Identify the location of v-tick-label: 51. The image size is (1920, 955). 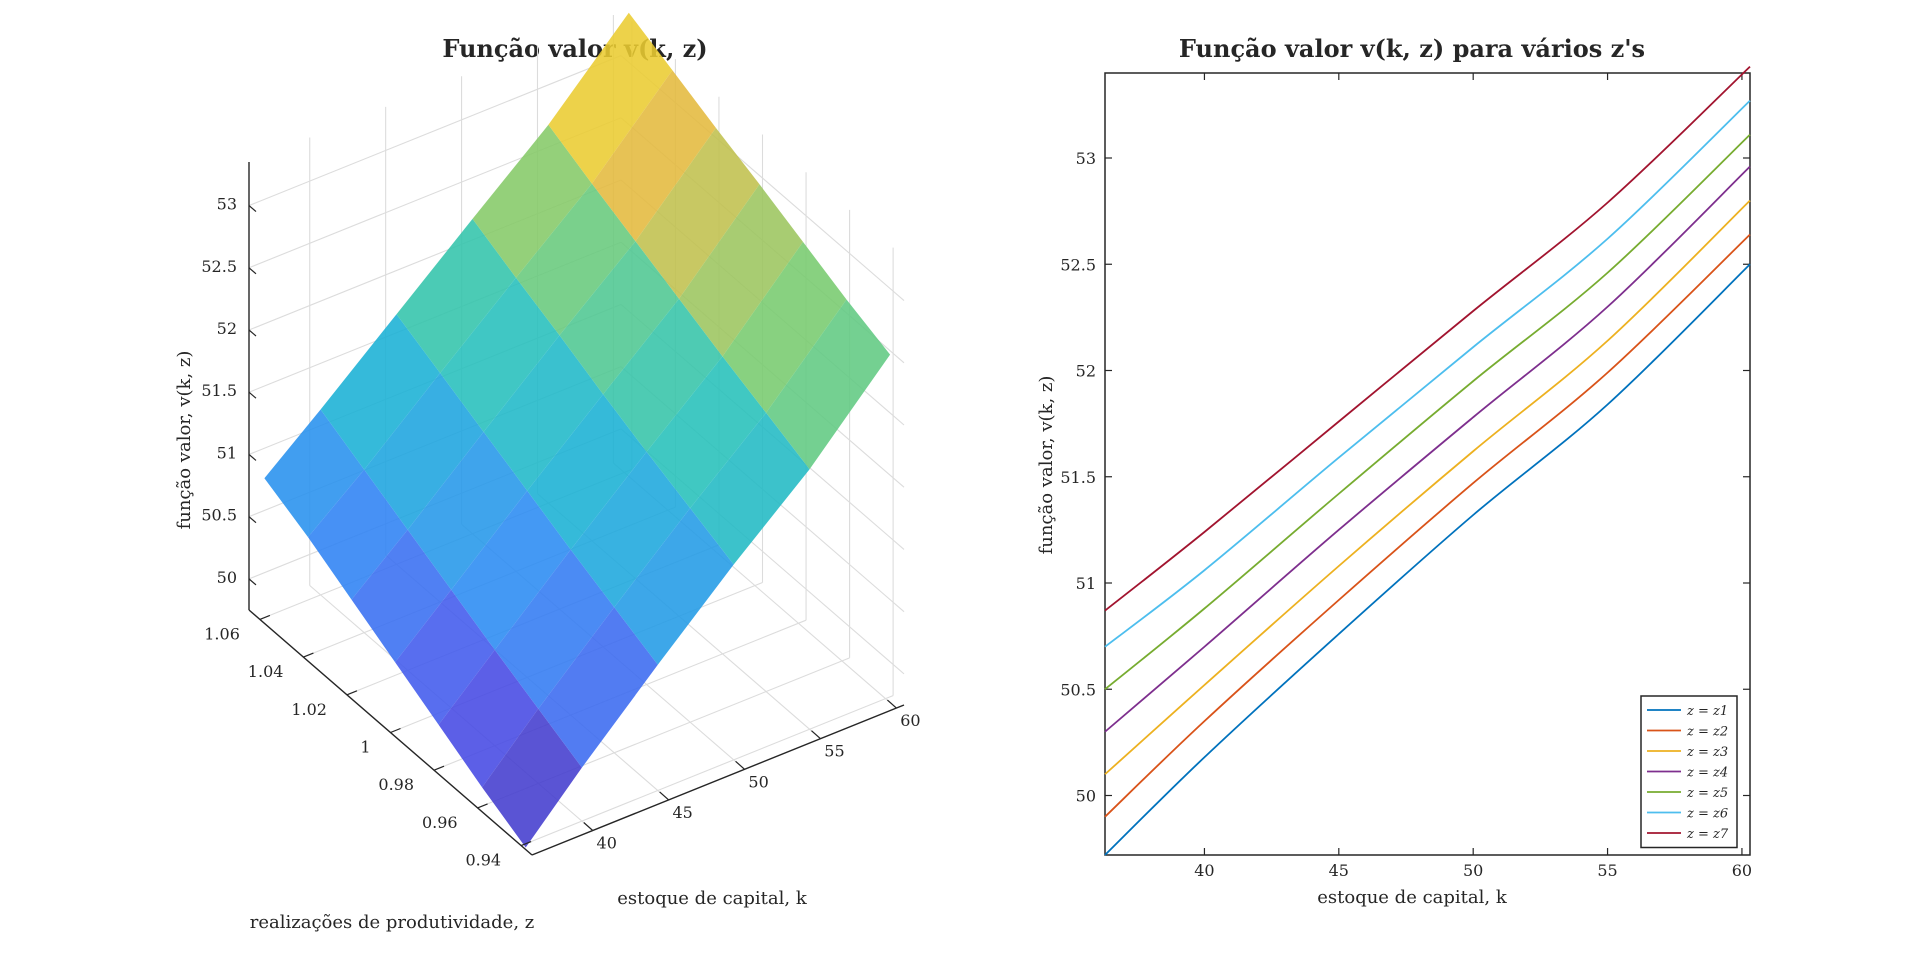
(227, 452).